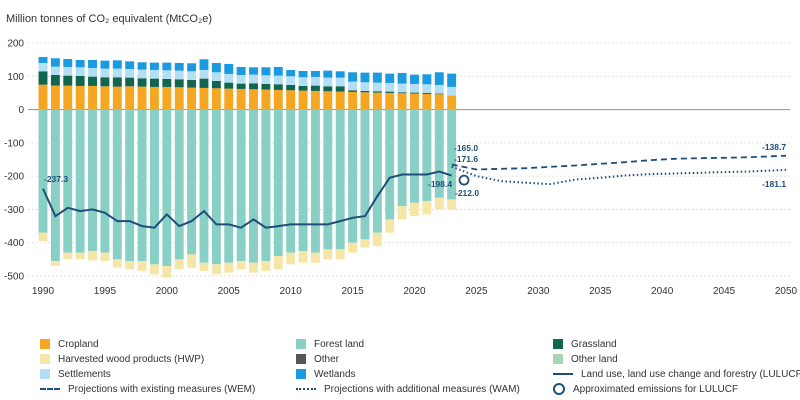 The width and height of the screenshot is (800, 400). Describe the element at coordinates (466, 148) in the screenshot. I see `data-label: -165.0` at that location.